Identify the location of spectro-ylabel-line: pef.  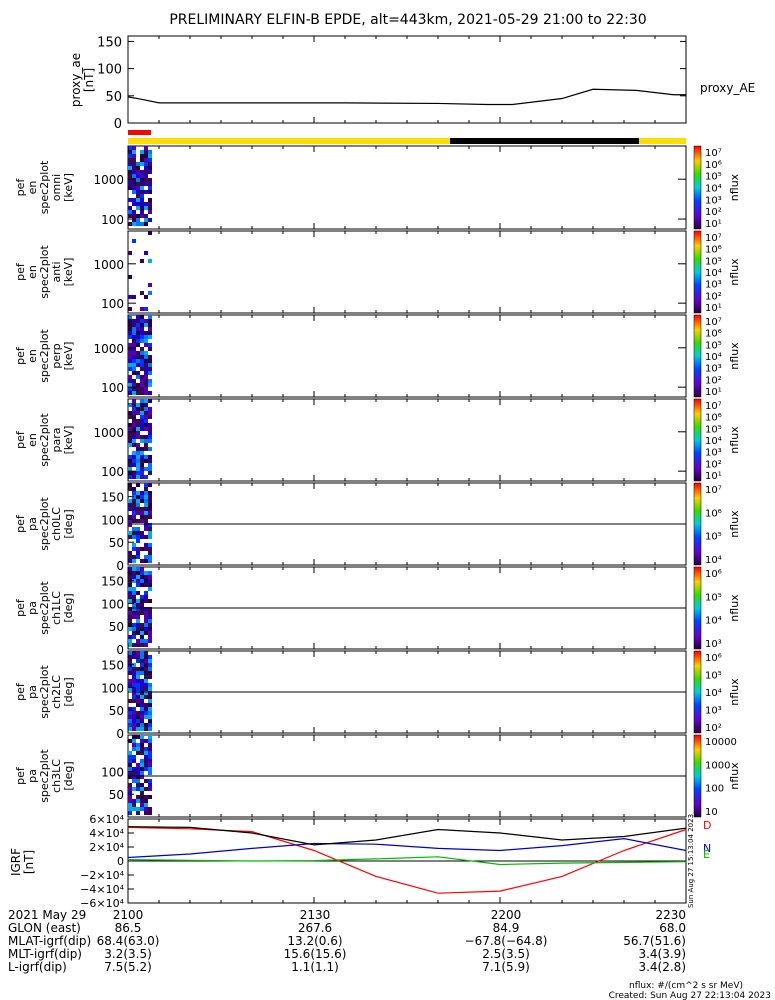
(20, 439).